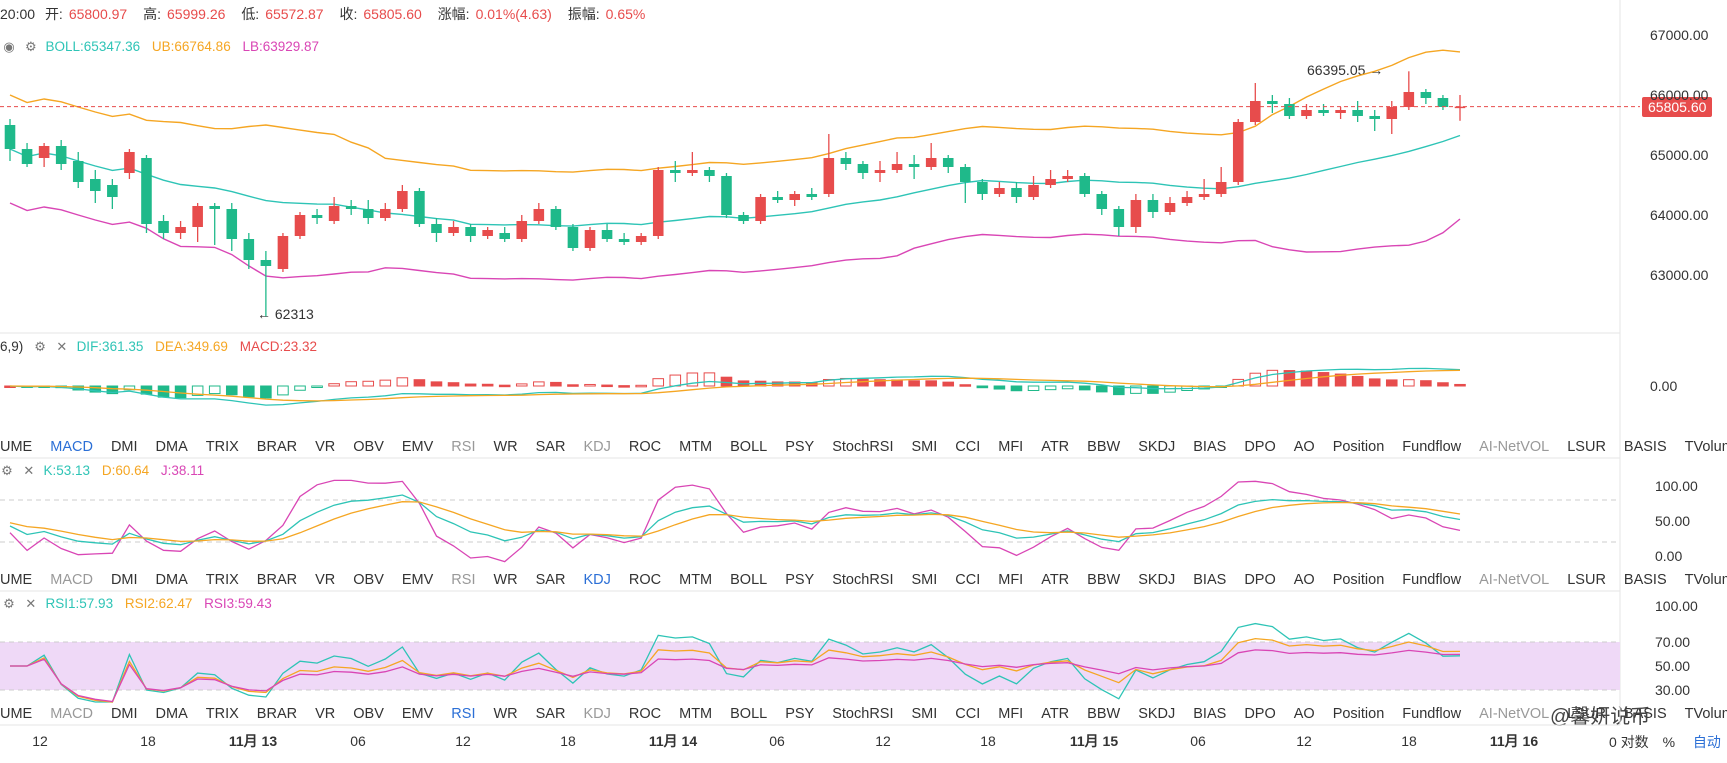 Image resolution: width=1727 pixels, height=763 pixels. What do you see at coordinates (1706, 742) in the screenshot?
I see `auto-scale-toggle: 自动` at bounding box center [1706, 742].